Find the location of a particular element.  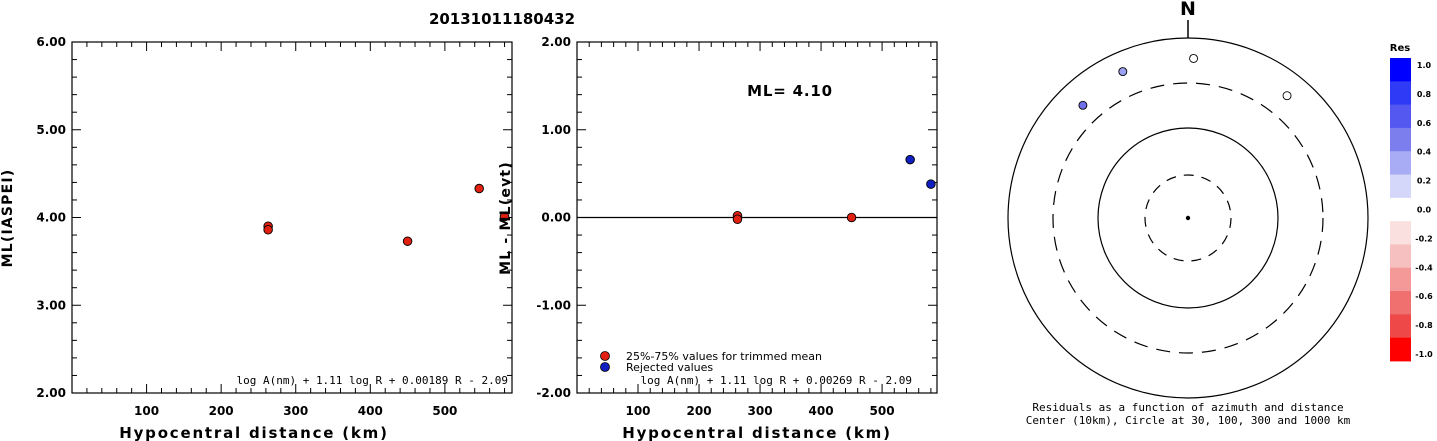

legend-swatch-trimmed is located at coordinates (605, 356).